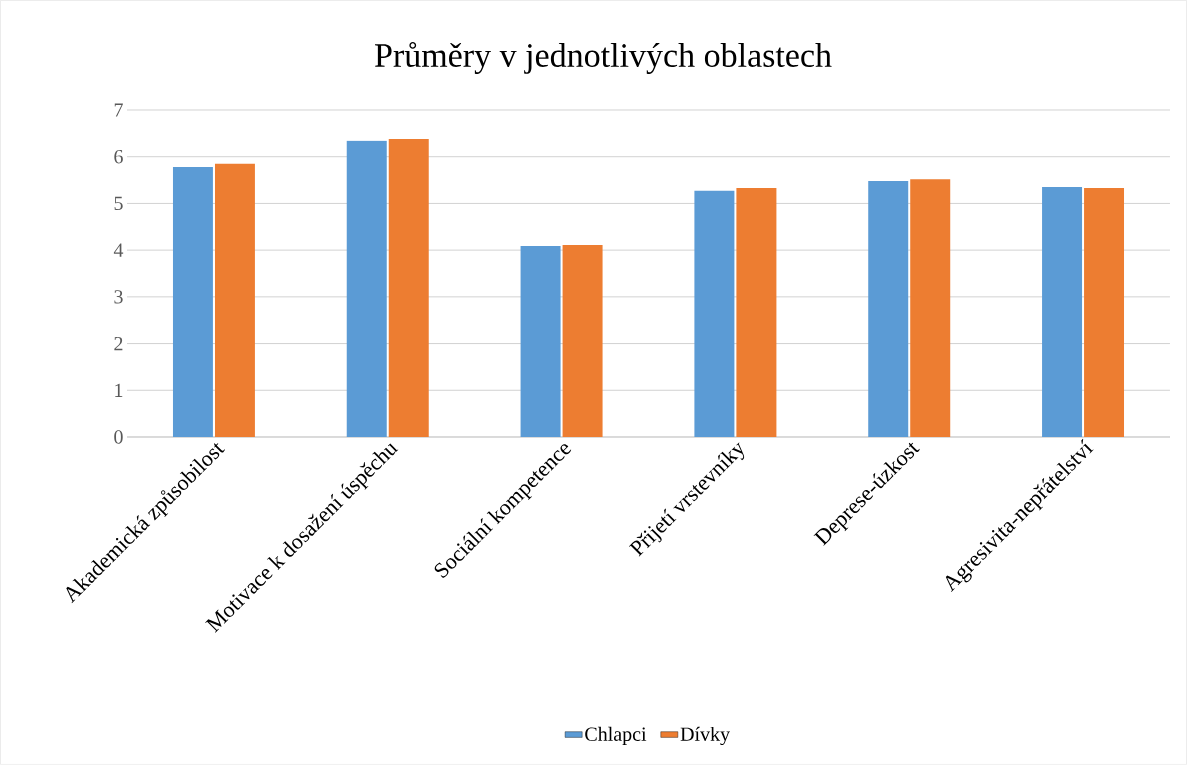  What do you see at coordinates (118, 250) in the screenshot?
I see `y-tick-label: 4` at bounding box center [118, 250].